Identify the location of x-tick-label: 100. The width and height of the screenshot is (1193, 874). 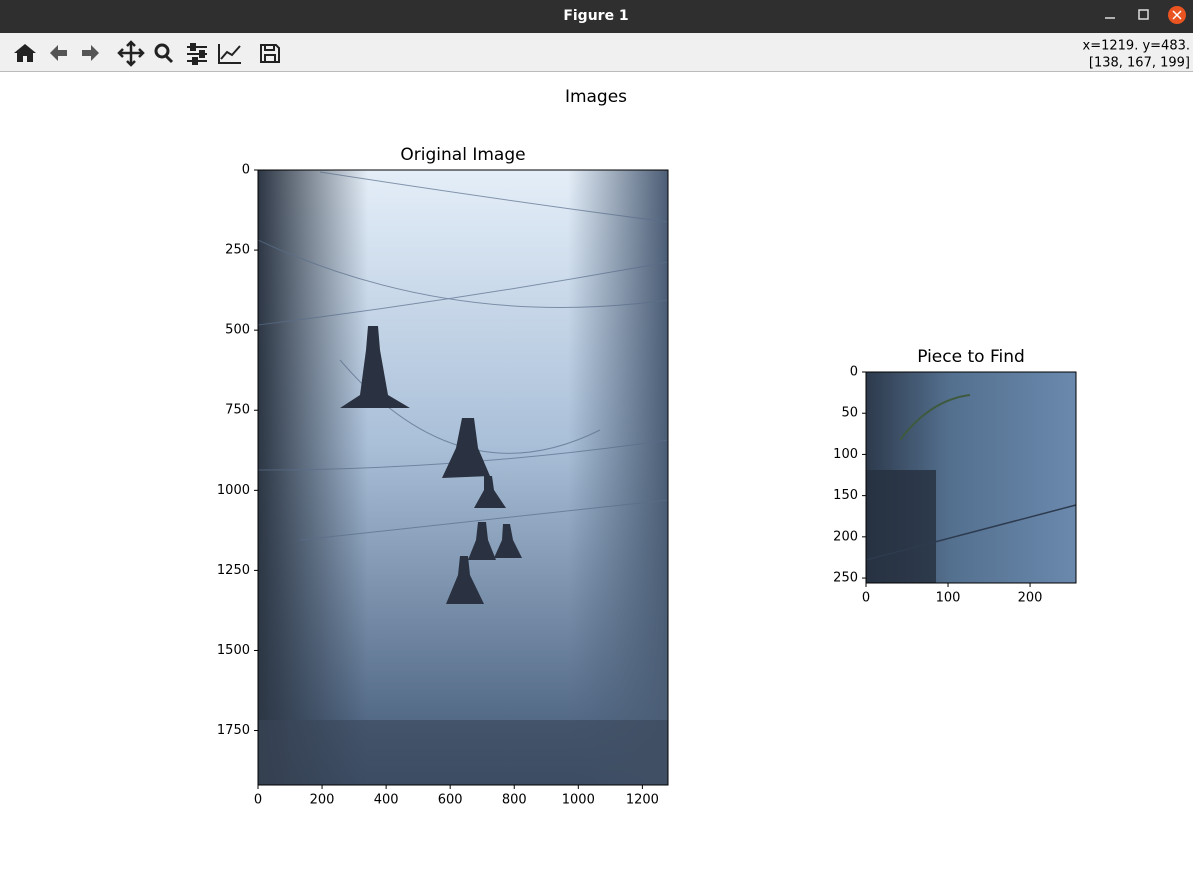
(948, 598).